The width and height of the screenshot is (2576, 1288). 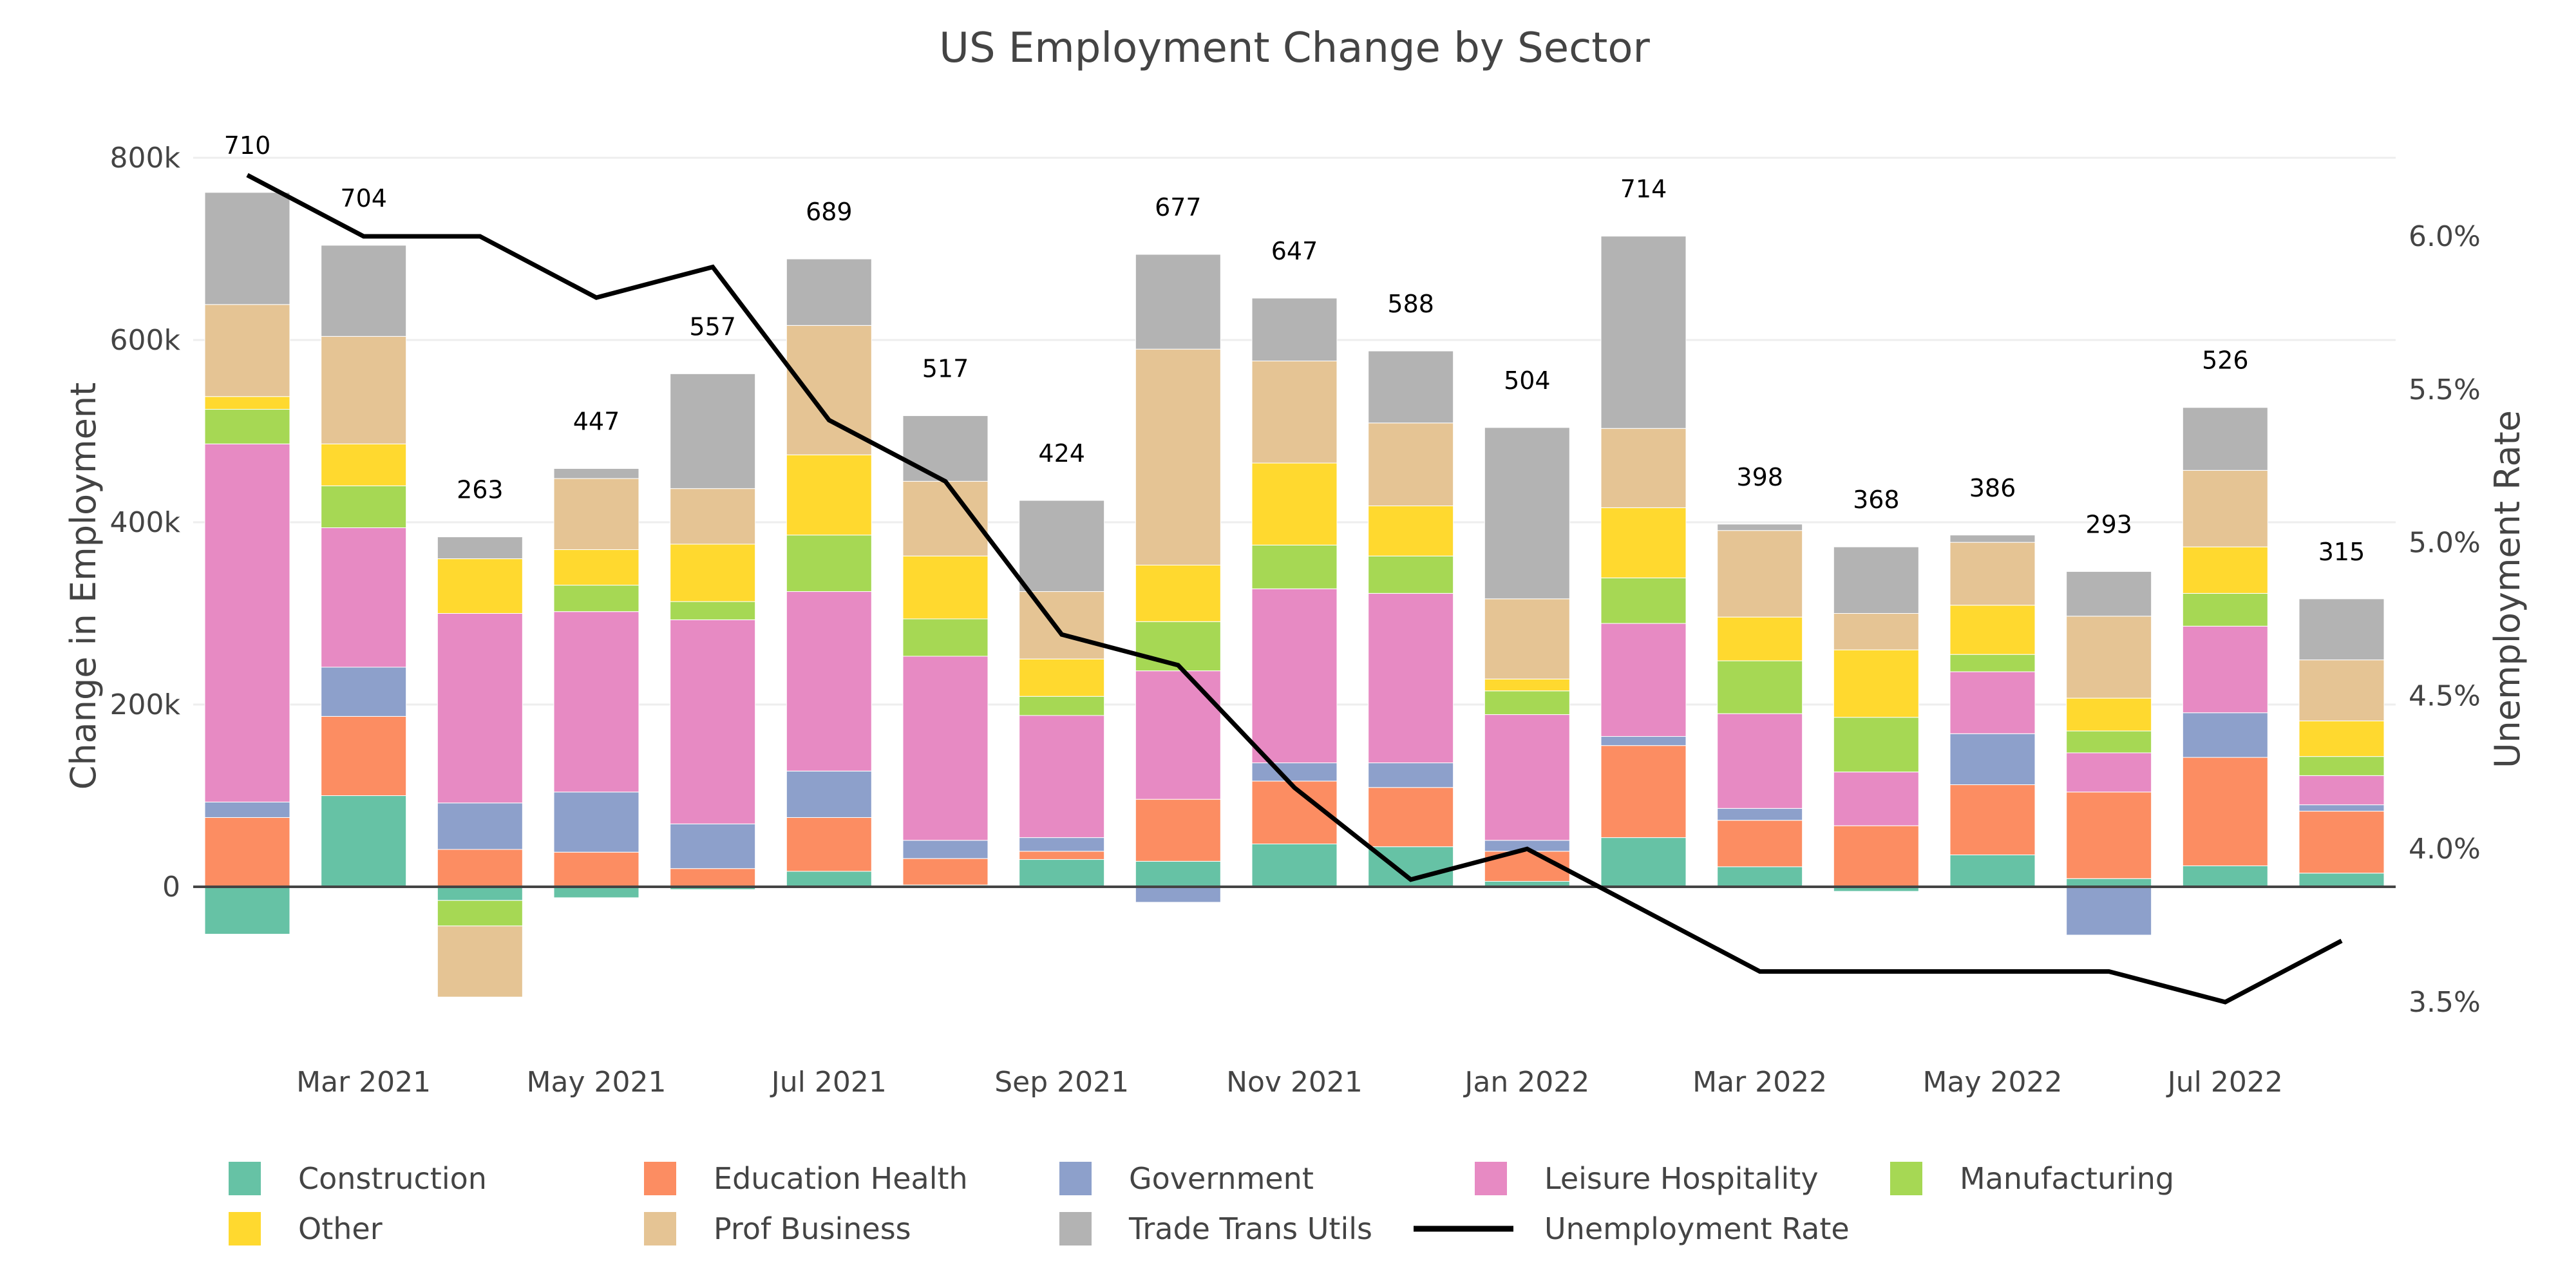 I want to click on bar-total-label: 677, so click(x=1178, y=207).